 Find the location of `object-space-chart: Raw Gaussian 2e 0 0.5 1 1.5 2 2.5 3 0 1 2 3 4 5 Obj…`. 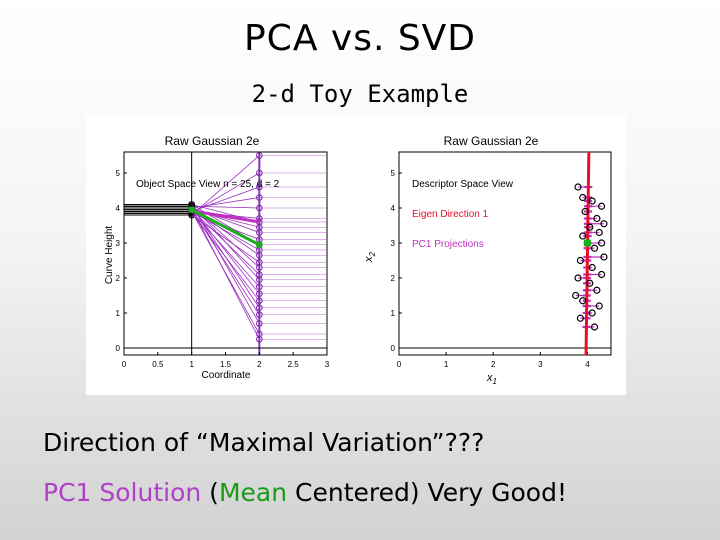

object-space-chart: Raw Gaussian 2e 0 0.5 1 1.5 2 2.5 3 0 1 2 3 4 5 Obj… is located at coordinates (217, 257).